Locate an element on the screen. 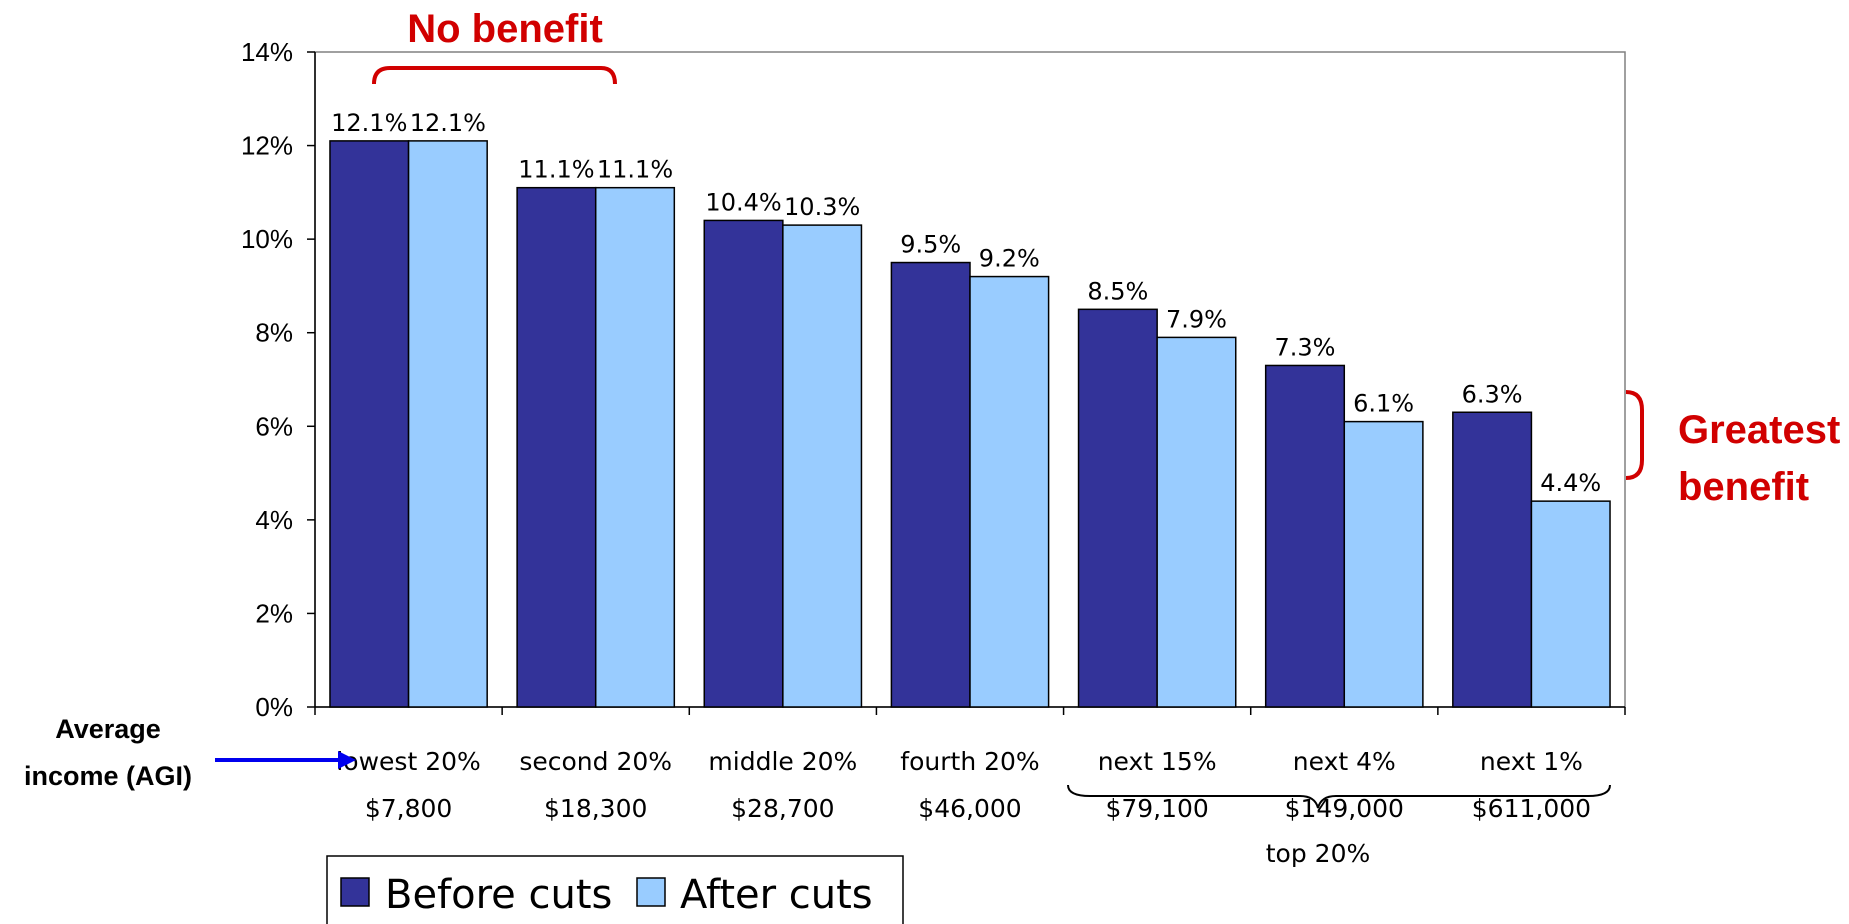  legend: Before cuts After cuts is located at coordinates (615, 889).